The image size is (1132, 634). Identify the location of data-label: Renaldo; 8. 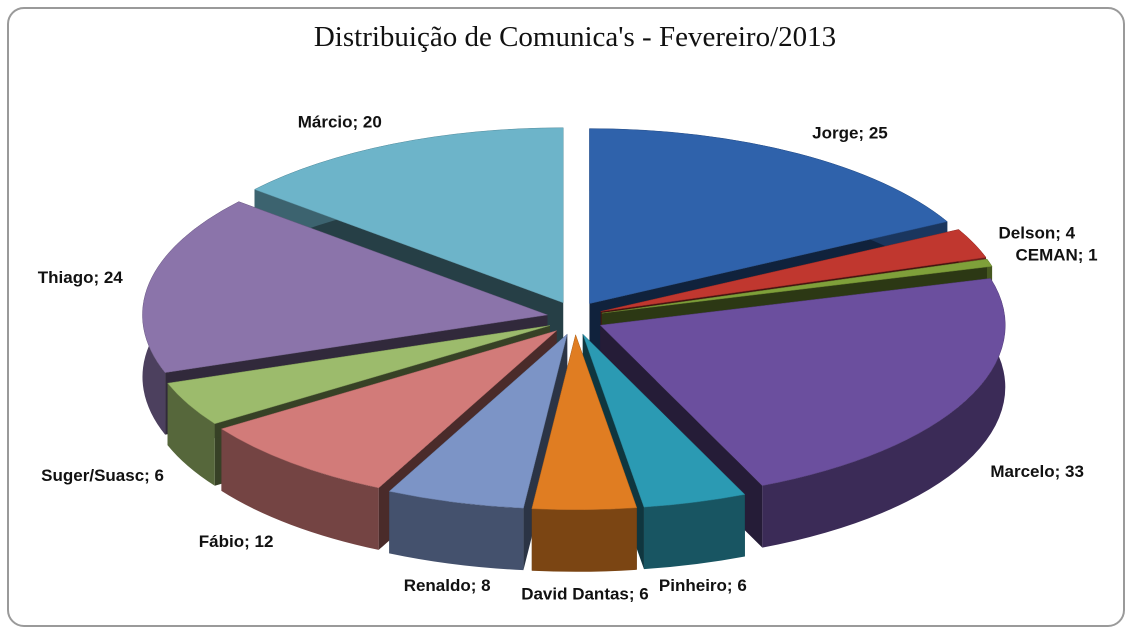
(447, 585).